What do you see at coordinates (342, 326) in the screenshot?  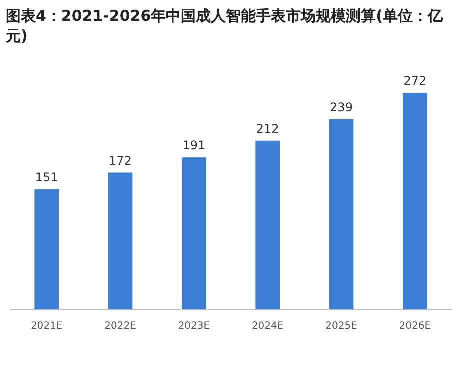 I see `x-tick-label: 2025E` at bounding box center [342, 326].